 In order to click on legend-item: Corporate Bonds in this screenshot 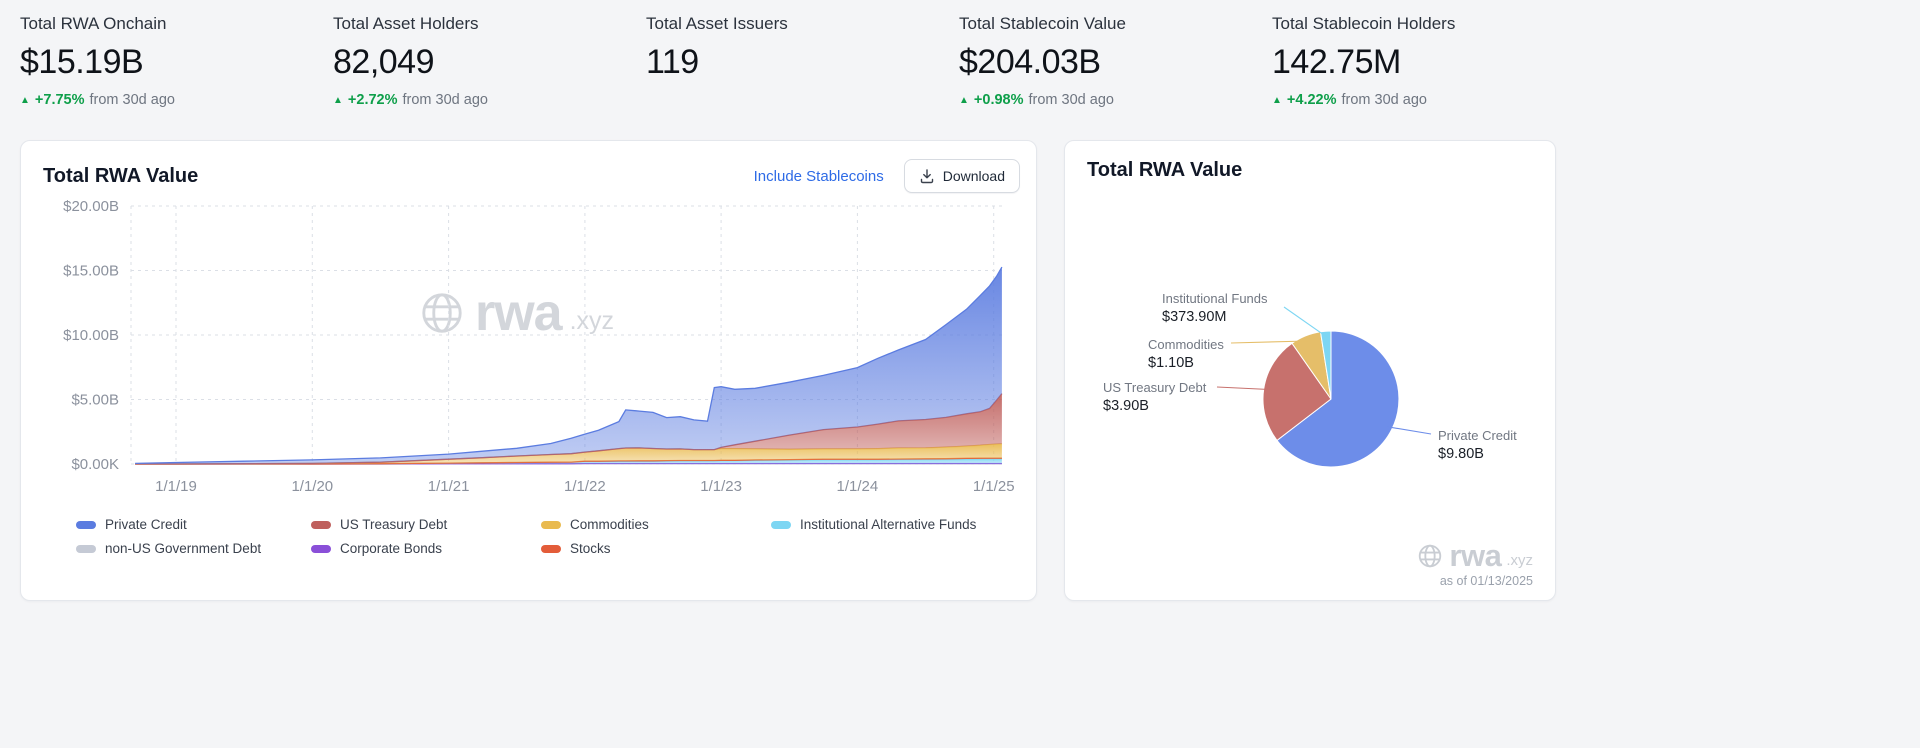, I will do `click(426, 548)`.